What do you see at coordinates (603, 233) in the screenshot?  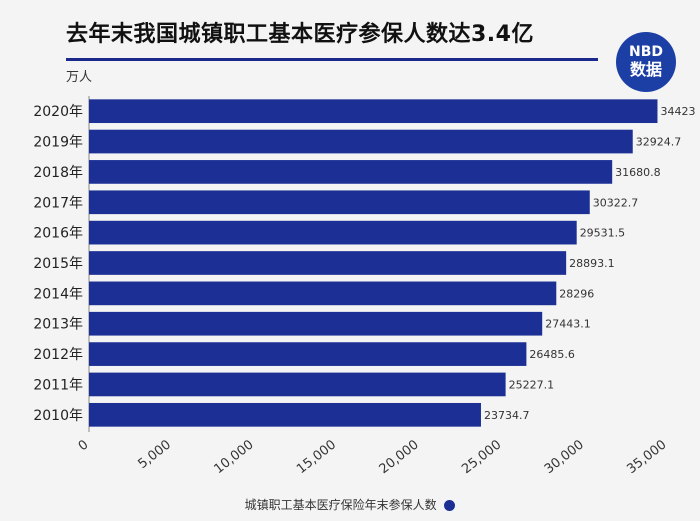 I see `data-label: 29531.5` at bounding box center [603, 233].